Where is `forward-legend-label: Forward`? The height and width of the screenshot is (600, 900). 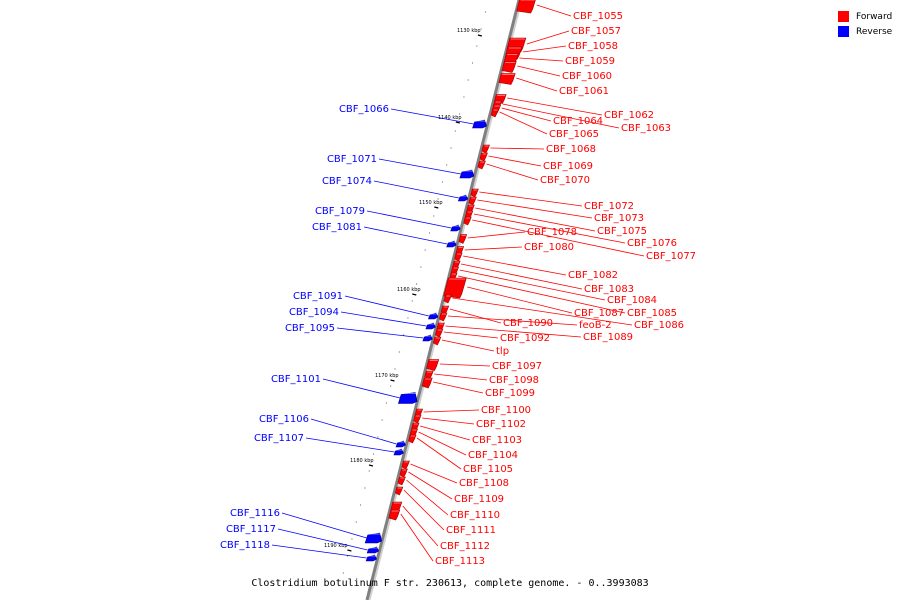
forward-legend-label: Forward is located at coordinates (874, 16).